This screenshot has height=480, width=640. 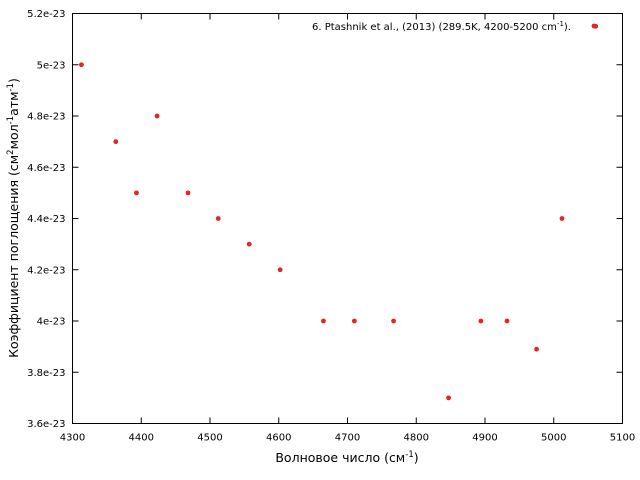 What do you see at coordinates (347, 438) in the screenshot?
I see `x-tick-label: 4700` at bounding box center [347, 438].